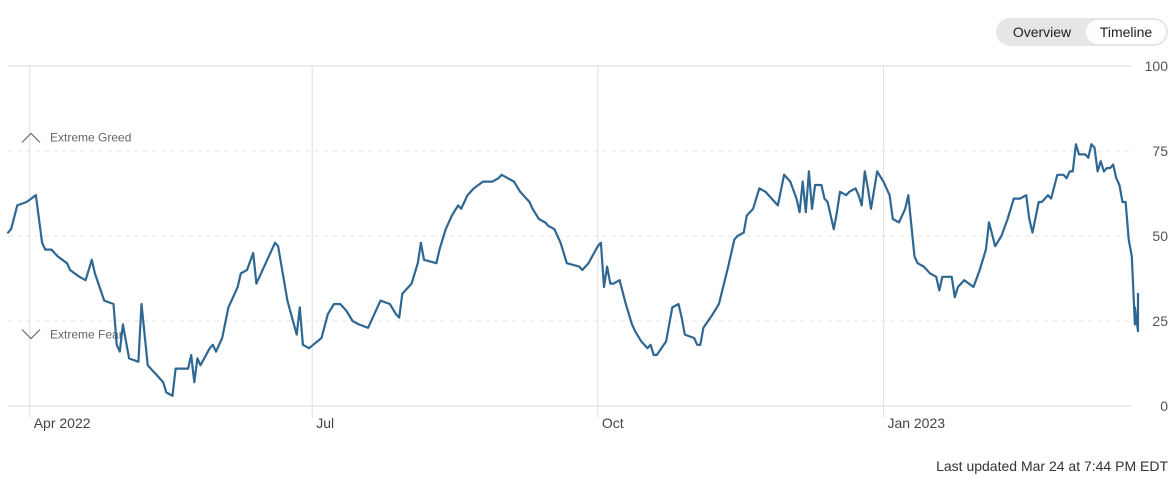  What do you see at coordinates (1164, 406) in the screenshot?
I see `y-tick-label-0: 0` at bounding box center [1164, 406].